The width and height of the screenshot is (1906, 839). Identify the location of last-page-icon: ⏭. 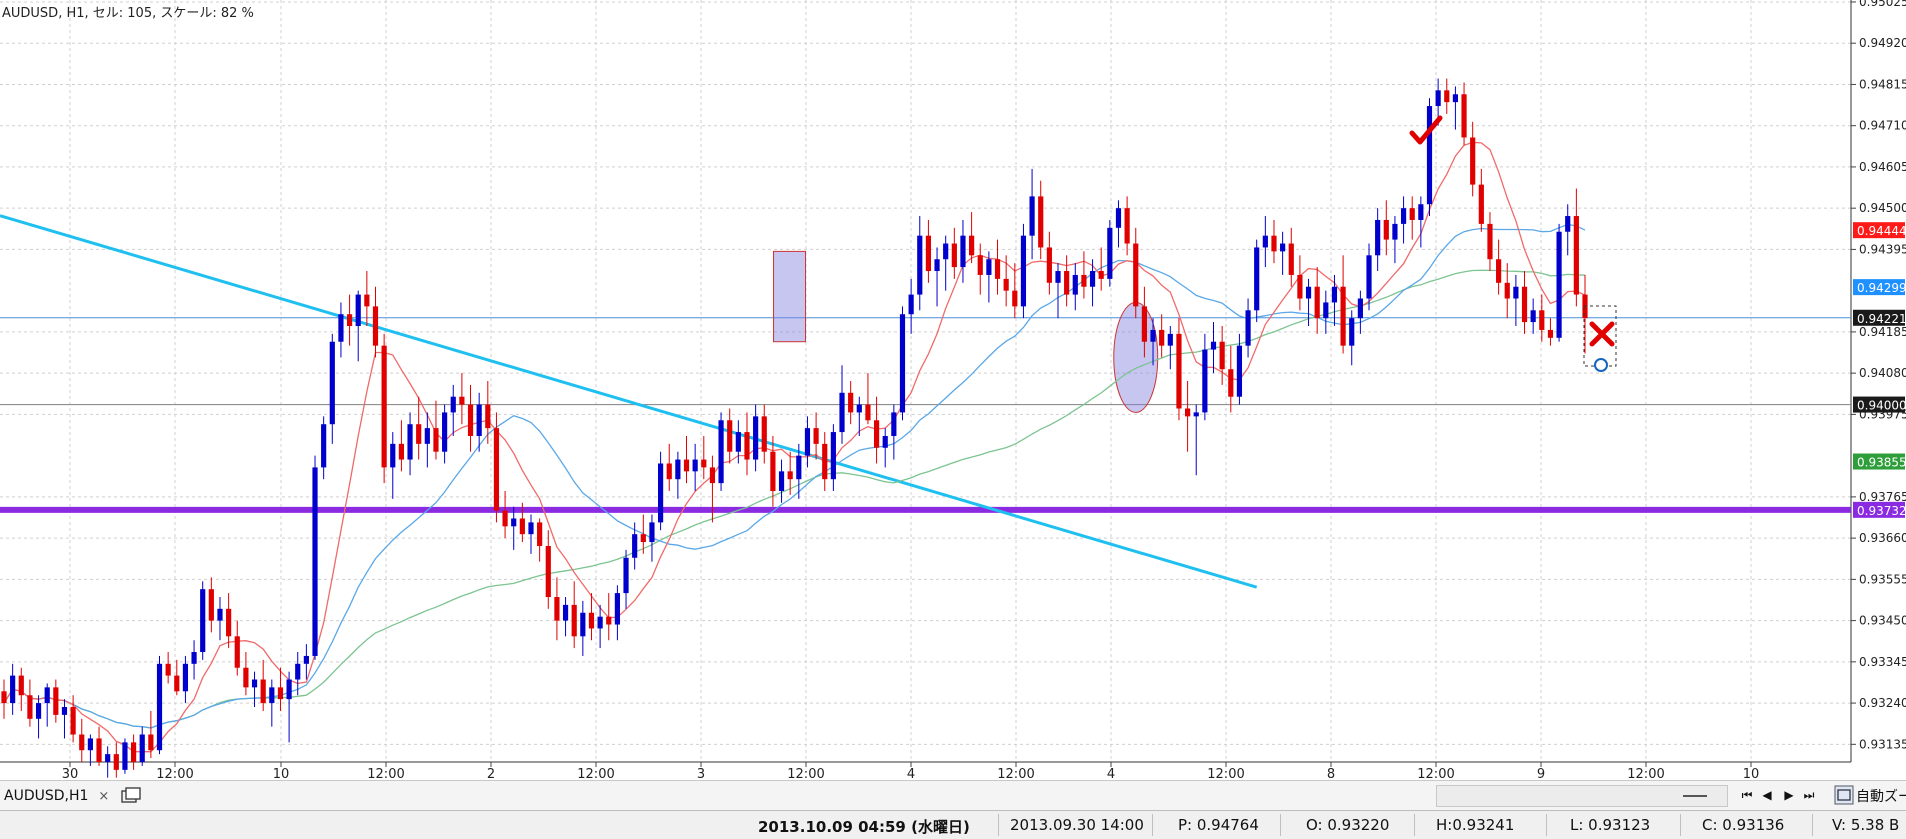
(1809, 794).